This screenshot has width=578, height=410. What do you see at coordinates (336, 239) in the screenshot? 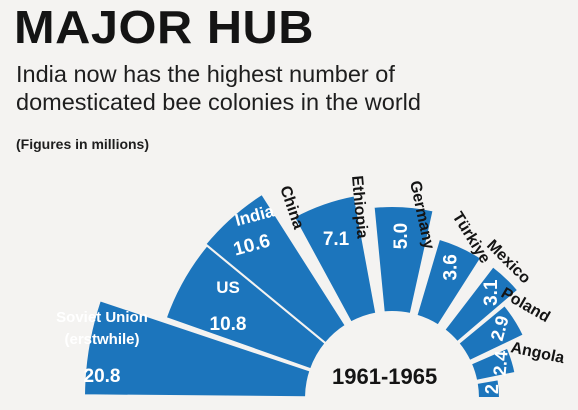
I see `value-label: 7.1` at bounding box center [336, 239].